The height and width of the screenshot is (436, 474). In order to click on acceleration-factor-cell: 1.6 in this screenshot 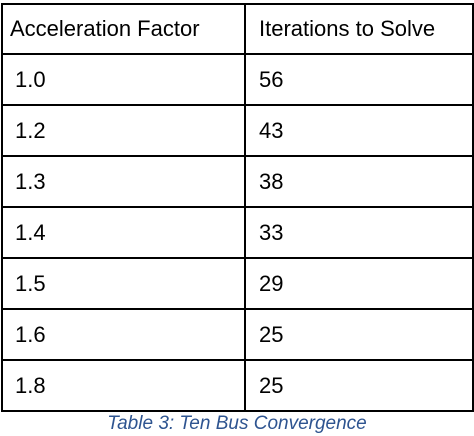, I will do `click(123, 334)`.